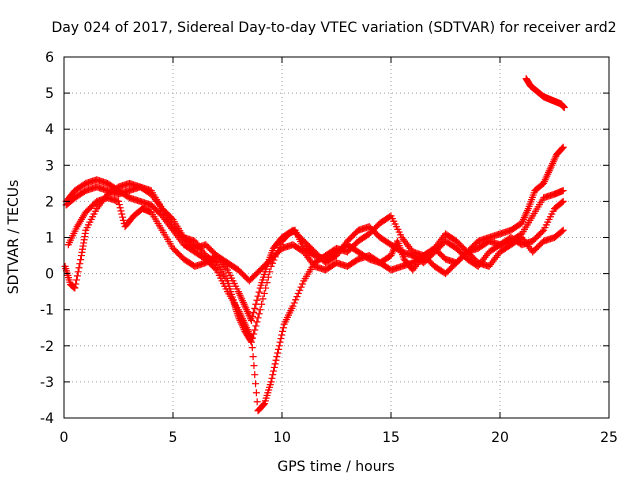 This screenshot has height=480, width=640. Describe the element at coordinates (49, 275) in the screenshot. I see `y-tick-label: 0` at that location.